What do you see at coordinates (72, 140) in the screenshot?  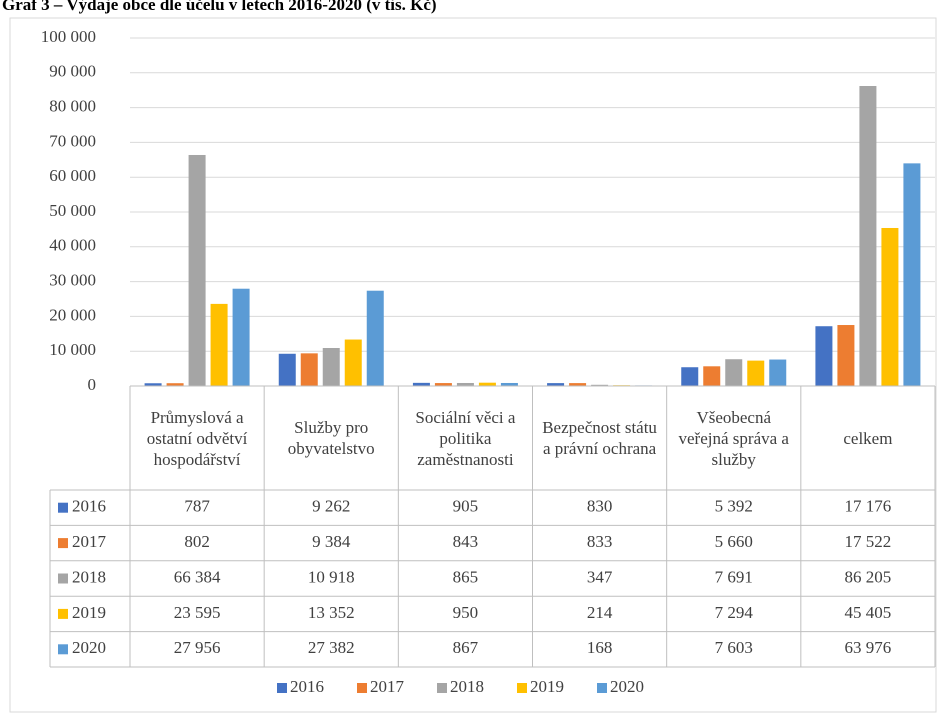 I see `y-tick-label: 70 000` at bounding box center [72, 140].